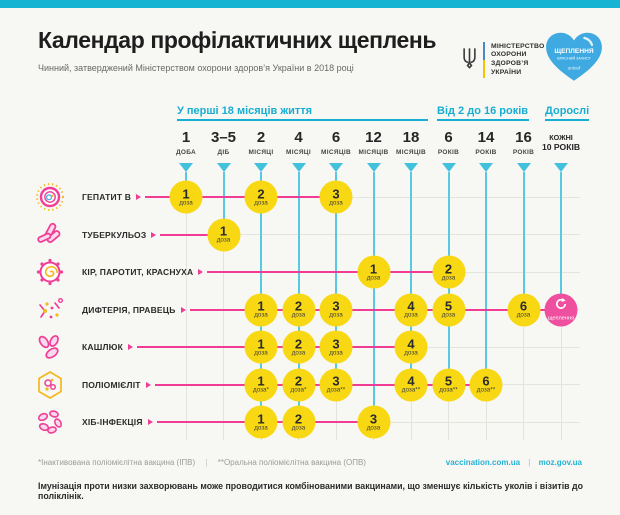 This screenshot has height=515, width=620. Describe the element at coordinates (373, 137) in the screenshot. I see `column-value: 12` at that location.